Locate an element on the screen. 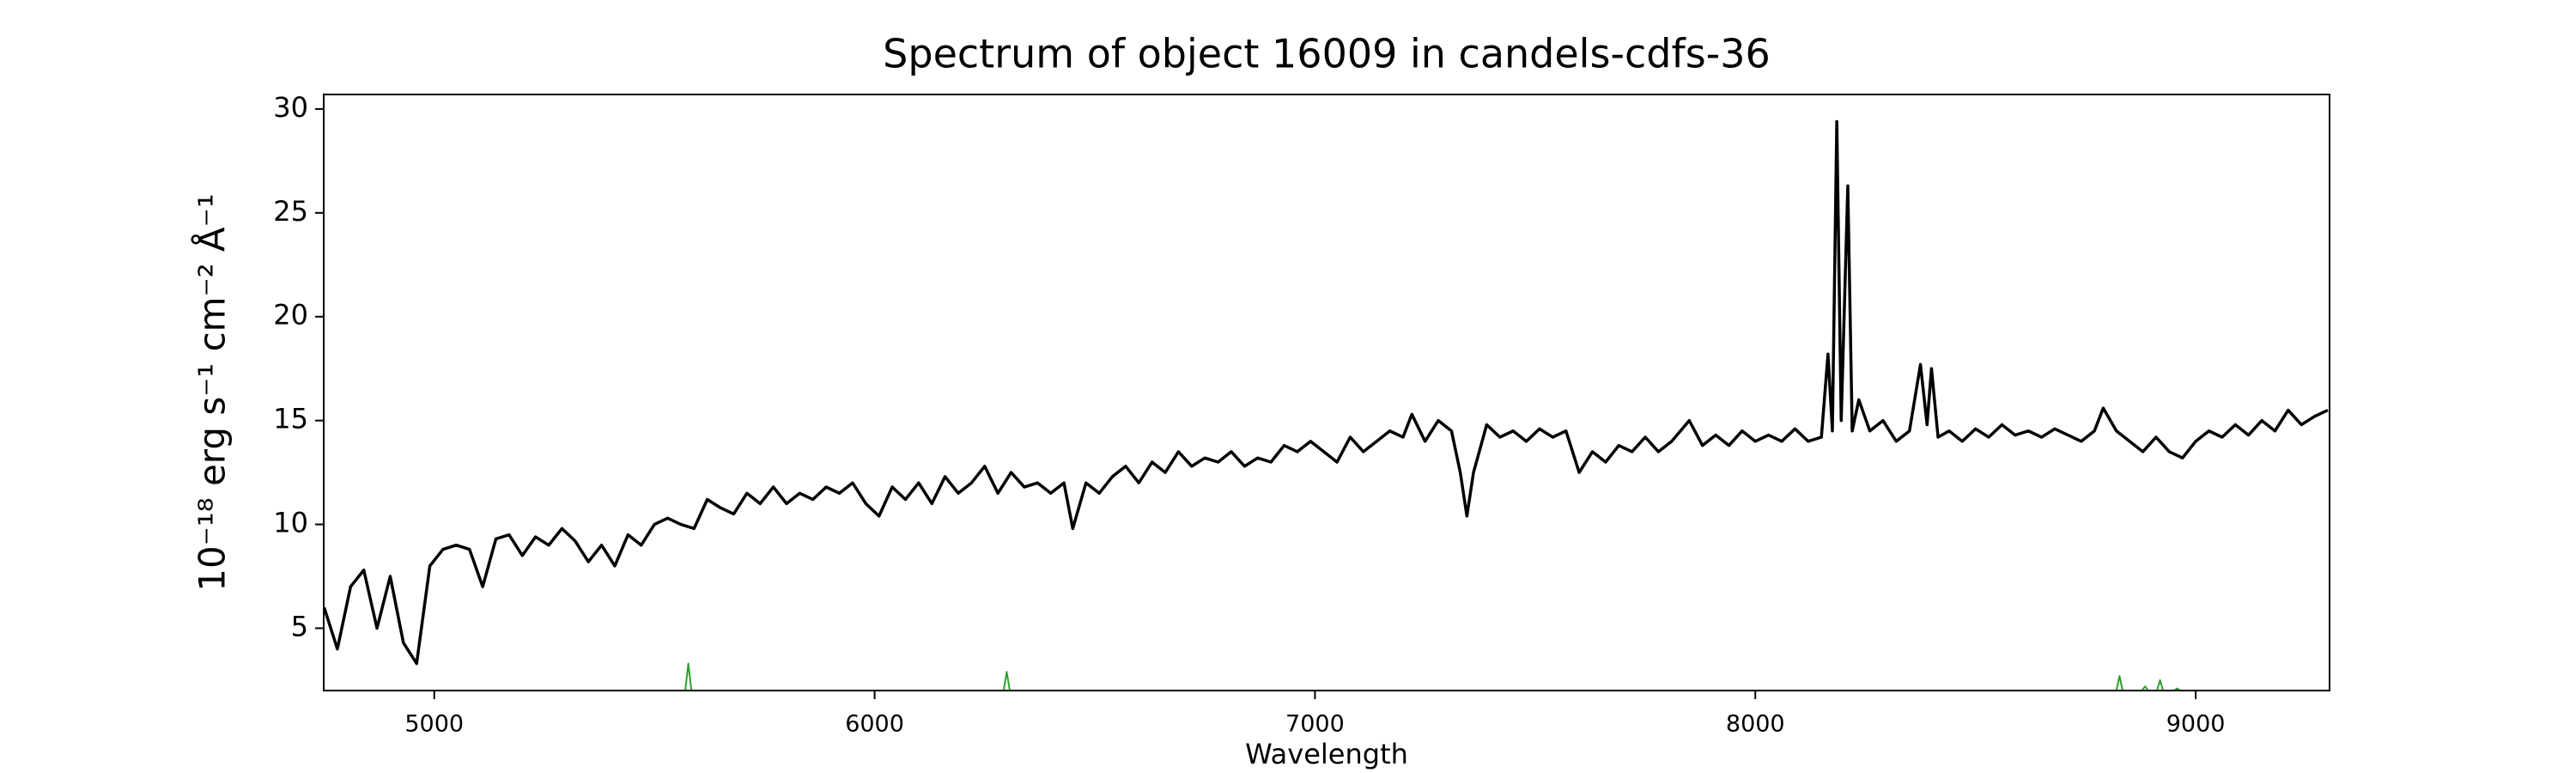 This screenshot has width=2576, height=773. y-tick-label: 15 is located at coordinates (291, 419).